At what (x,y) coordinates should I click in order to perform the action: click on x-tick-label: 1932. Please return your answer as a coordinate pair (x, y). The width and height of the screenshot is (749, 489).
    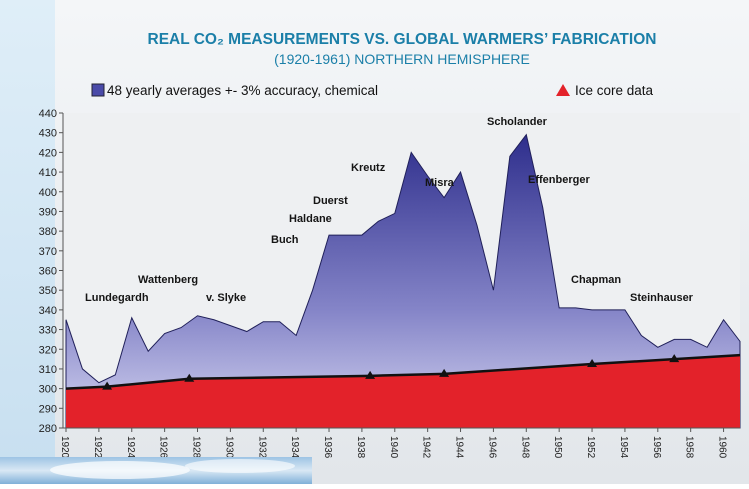
    Looking at the image, I should click on (261, 447).